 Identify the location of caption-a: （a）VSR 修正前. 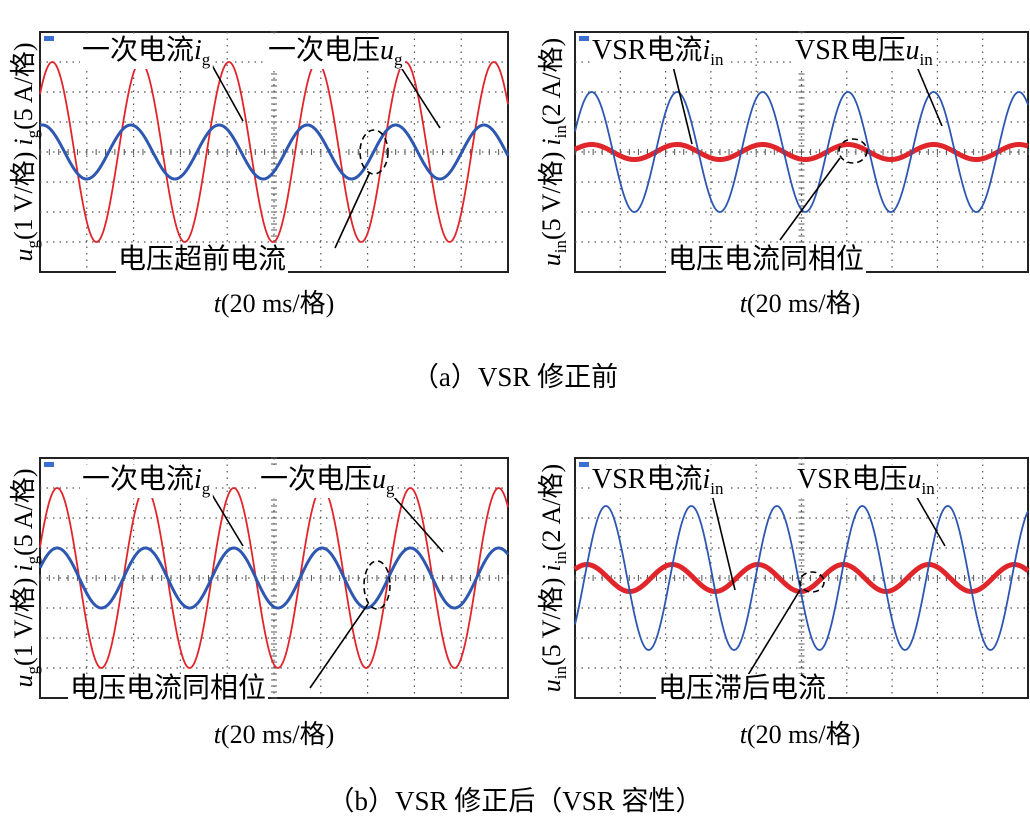
(515, 377).